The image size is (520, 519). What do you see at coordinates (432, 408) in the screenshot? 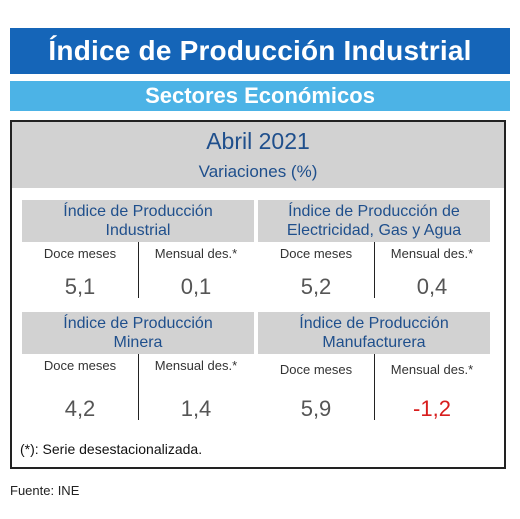
I see `monthly-value-negative: -1,2` at bounding box center [432, 408].